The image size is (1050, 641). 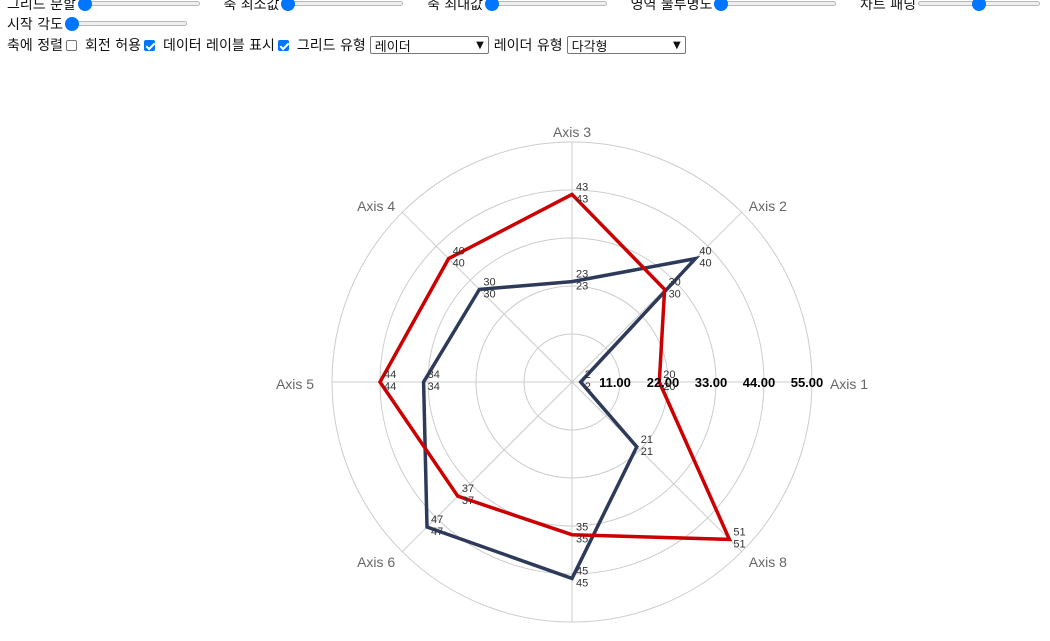 What do you see at coordinates (125, 24) in the screenshot?
I see `start-angle-slider` at bounding box center [125, 24].